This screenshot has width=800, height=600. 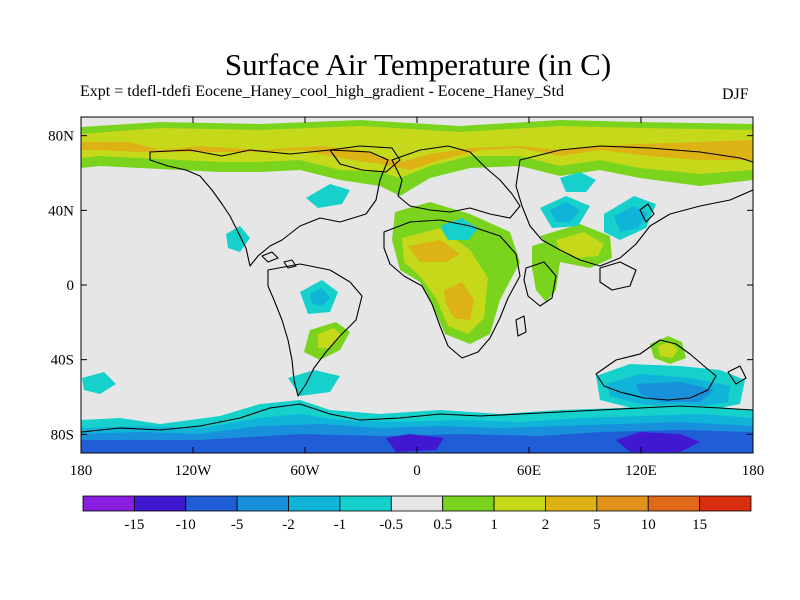 I want to click on colorbar-label: 2, so click(x=546, y=525).